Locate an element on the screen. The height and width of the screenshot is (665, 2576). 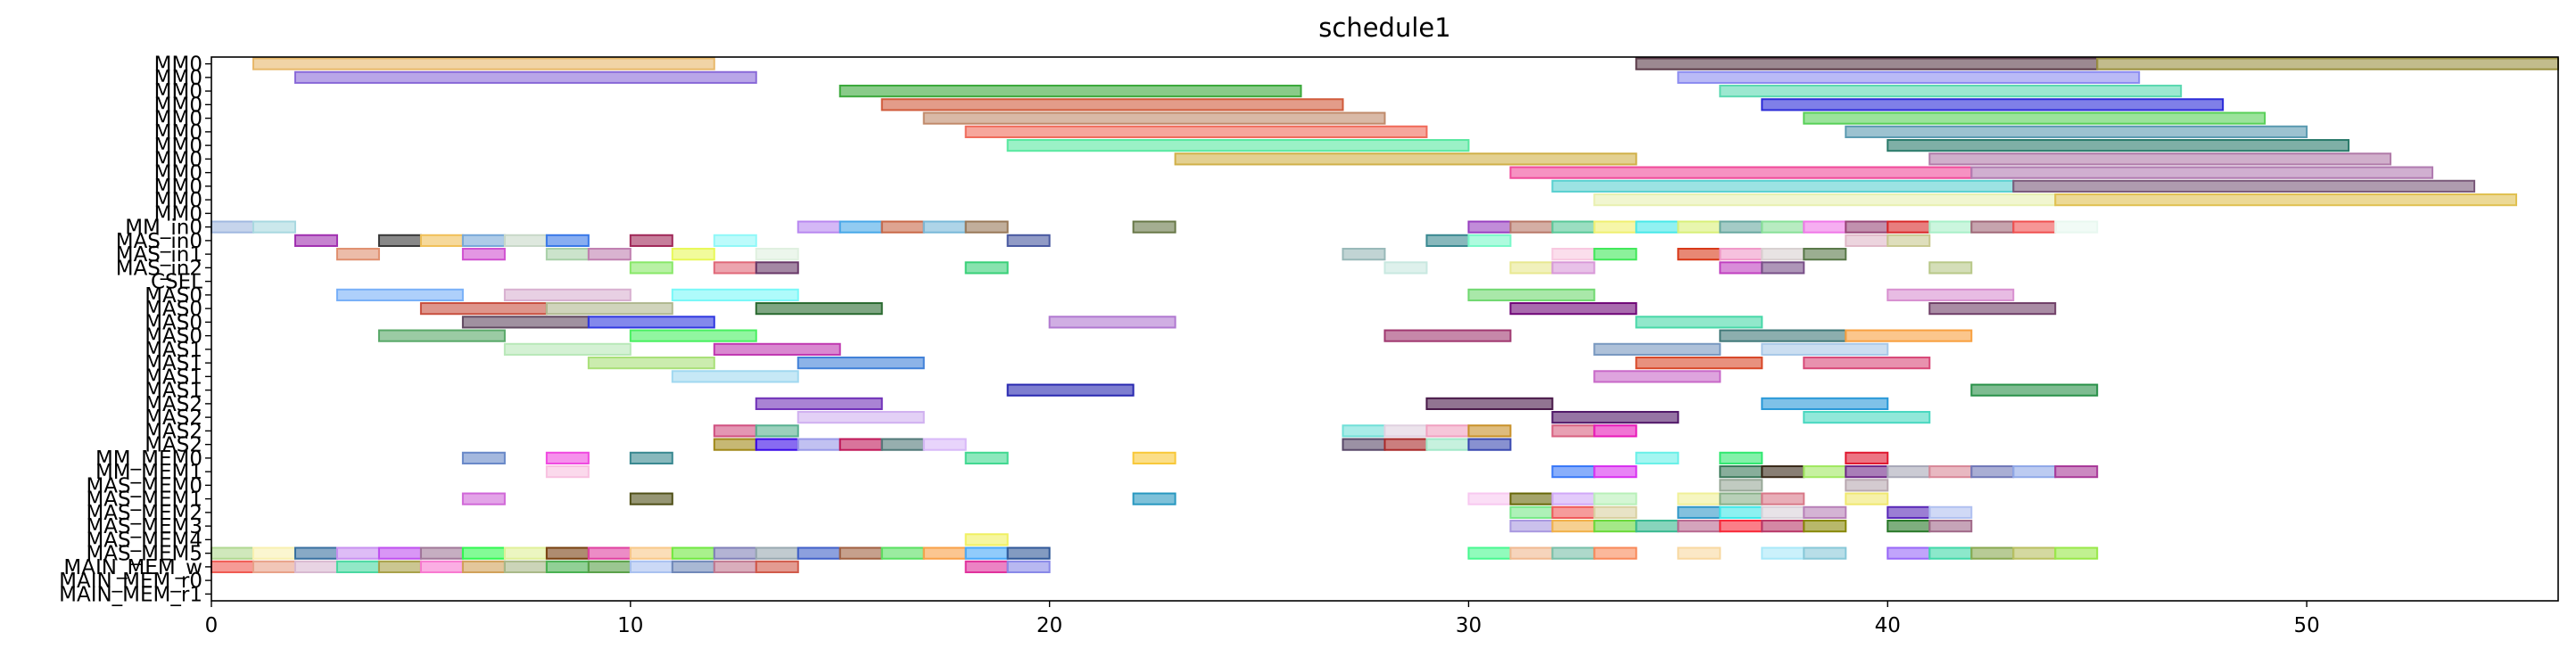
y-tick-label: MAIN_MEM_r1 is located at coordinates (130, 594).